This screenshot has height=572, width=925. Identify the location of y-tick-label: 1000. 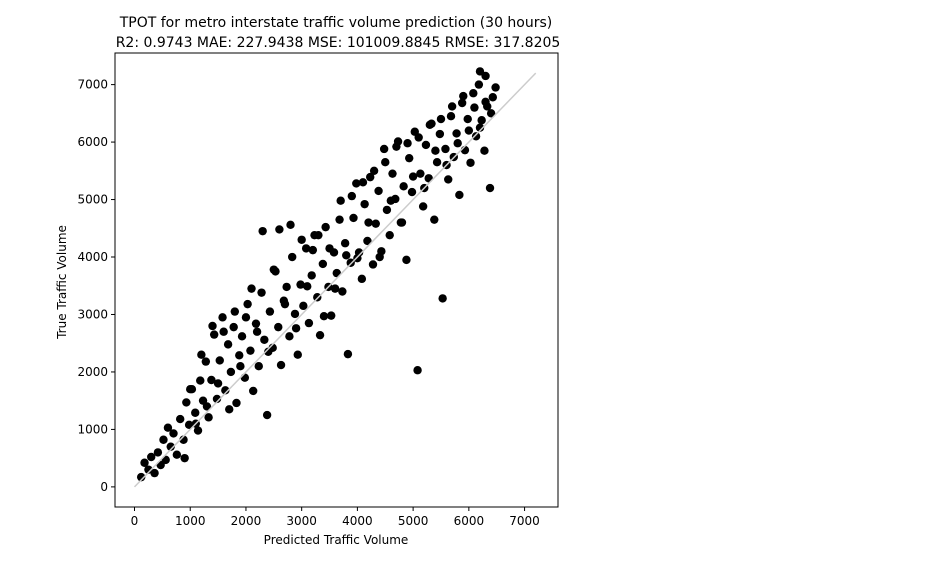
(92, 429).